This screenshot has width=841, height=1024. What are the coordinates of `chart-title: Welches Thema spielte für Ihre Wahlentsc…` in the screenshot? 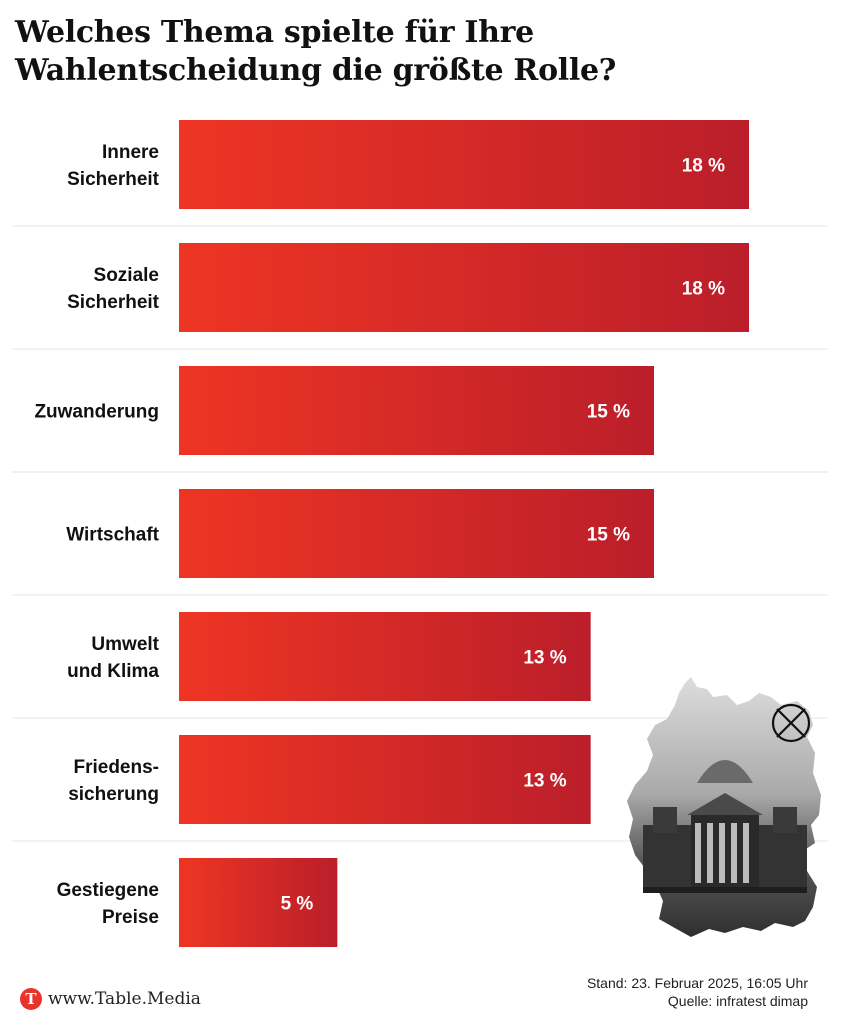 It's located at (316, 51).